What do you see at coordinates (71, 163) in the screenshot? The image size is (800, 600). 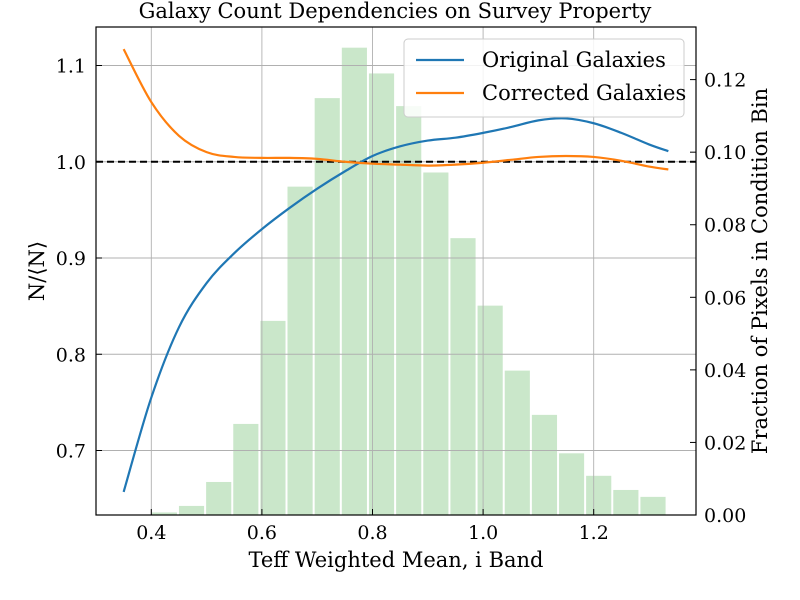 I see `y-tick-label: 1.0` at bounding box center [71, 163].